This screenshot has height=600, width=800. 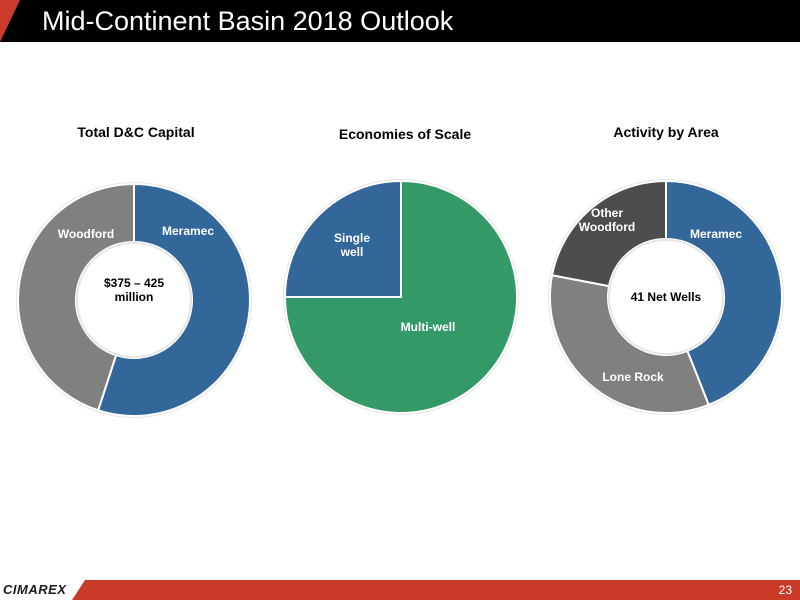 I want to click on footer-slash, so click(x=78, y=590).